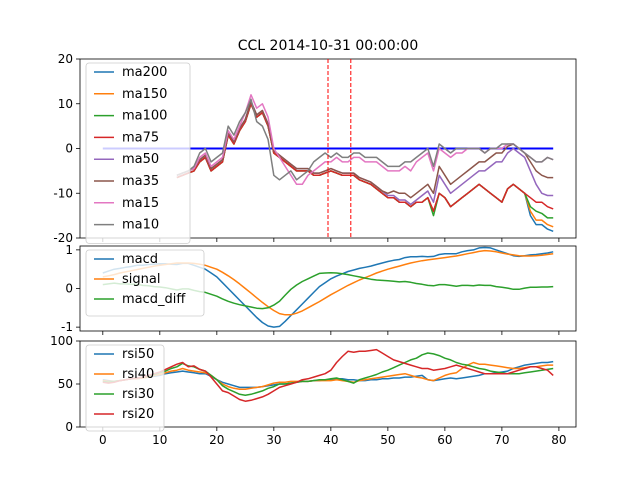  What do you see at coordinates (138, 374) in the screenshot?
I see `legend-label: rsi40` at bounding box center [138, 374].